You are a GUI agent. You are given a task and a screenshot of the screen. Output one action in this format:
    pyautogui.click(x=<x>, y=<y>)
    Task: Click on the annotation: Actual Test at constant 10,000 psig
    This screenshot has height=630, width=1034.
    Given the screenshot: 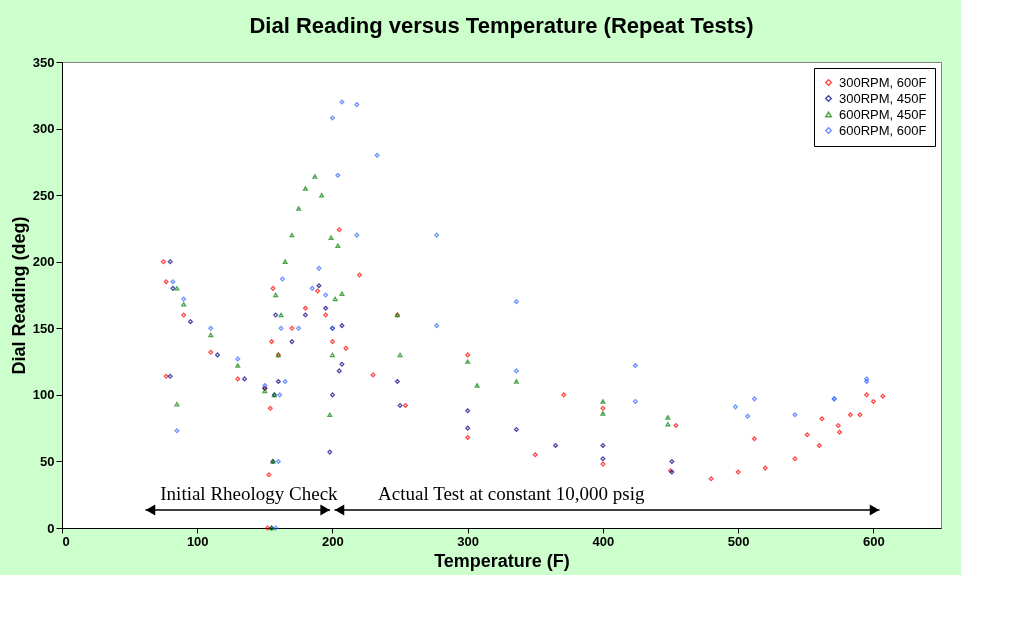 What is the action you would take?
    pyautogui.click(x=511, y=493)
    